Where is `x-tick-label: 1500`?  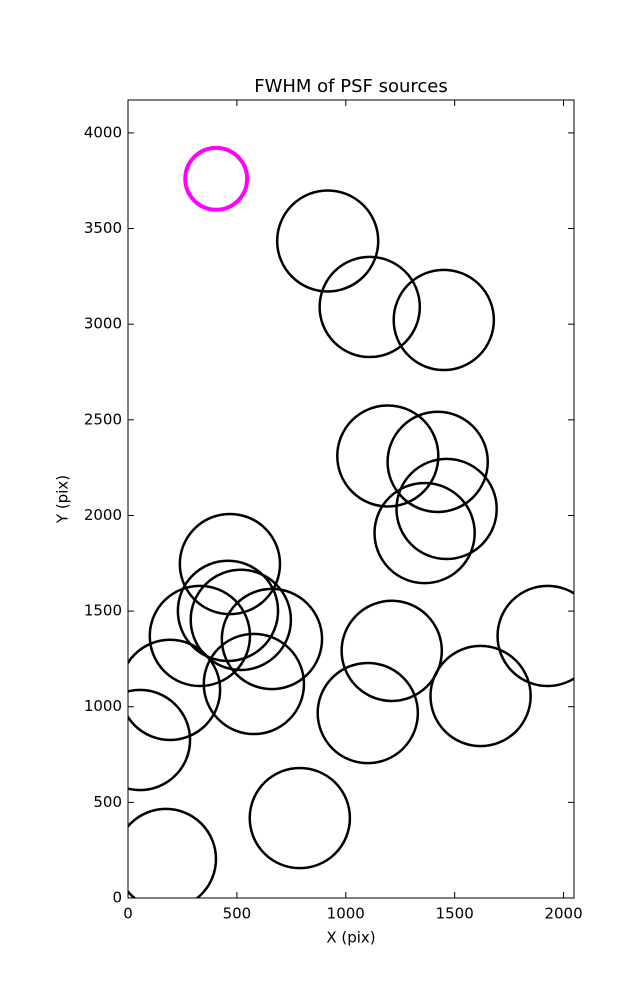
x-tick-label: 1500 is located at coordinates (455, 914).